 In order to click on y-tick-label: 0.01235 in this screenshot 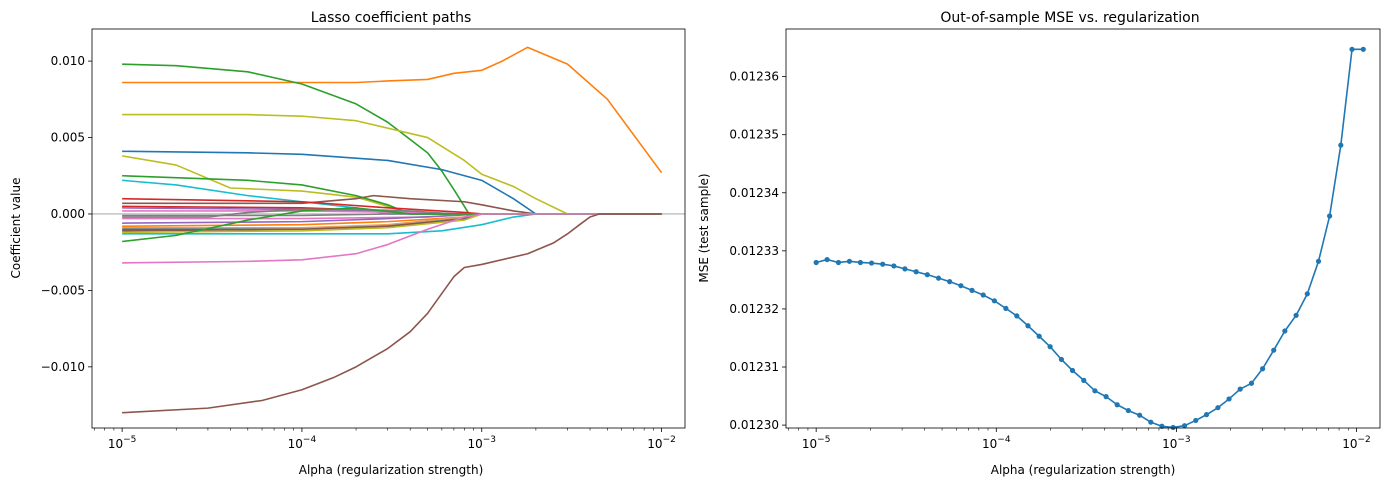, I will do `click(754, 135)`.